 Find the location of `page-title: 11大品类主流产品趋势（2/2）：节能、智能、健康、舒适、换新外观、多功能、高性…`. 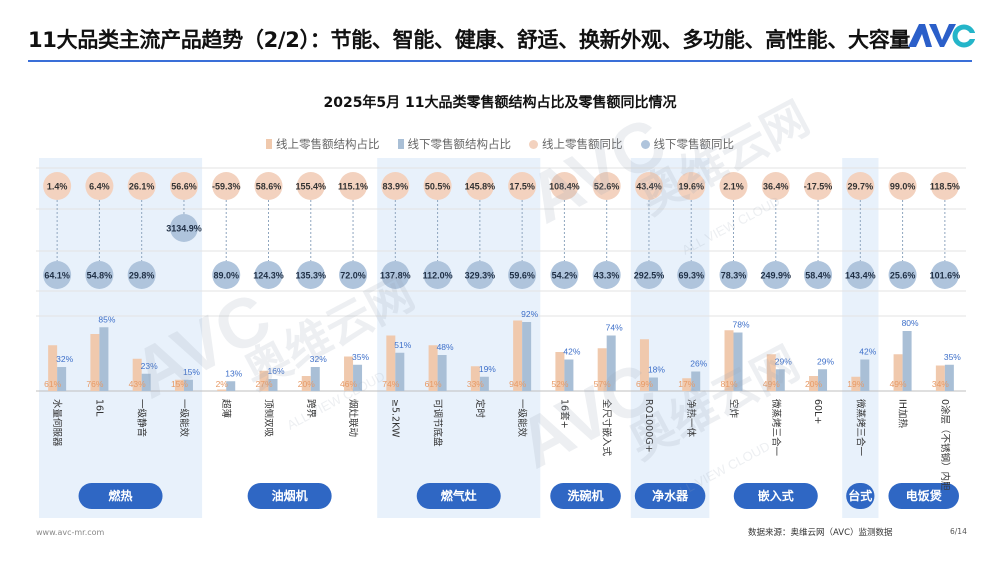

page-title: 11大品类主流产品趋势（2/2）：节能、智能、健康、舒适、换新外观、多功能、高性… is located at coordinates (469, 40).